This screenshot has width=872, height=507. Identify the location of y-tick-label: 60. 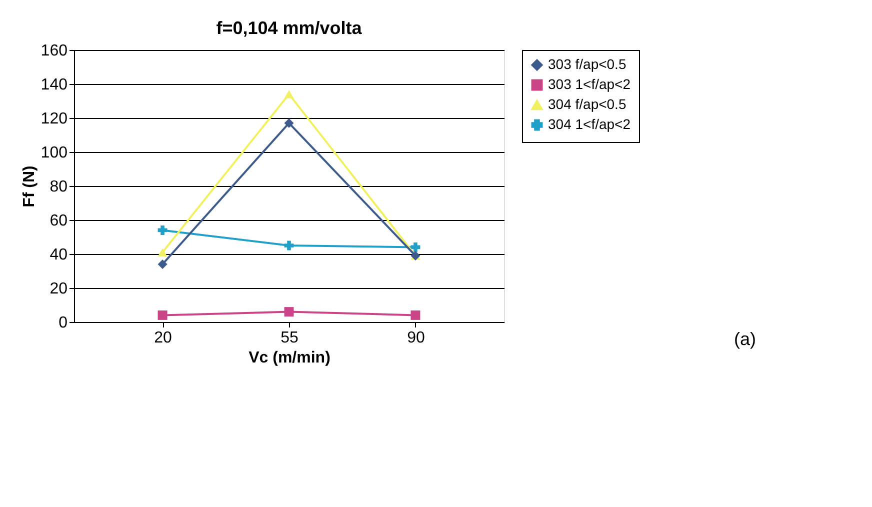
(59, 221).